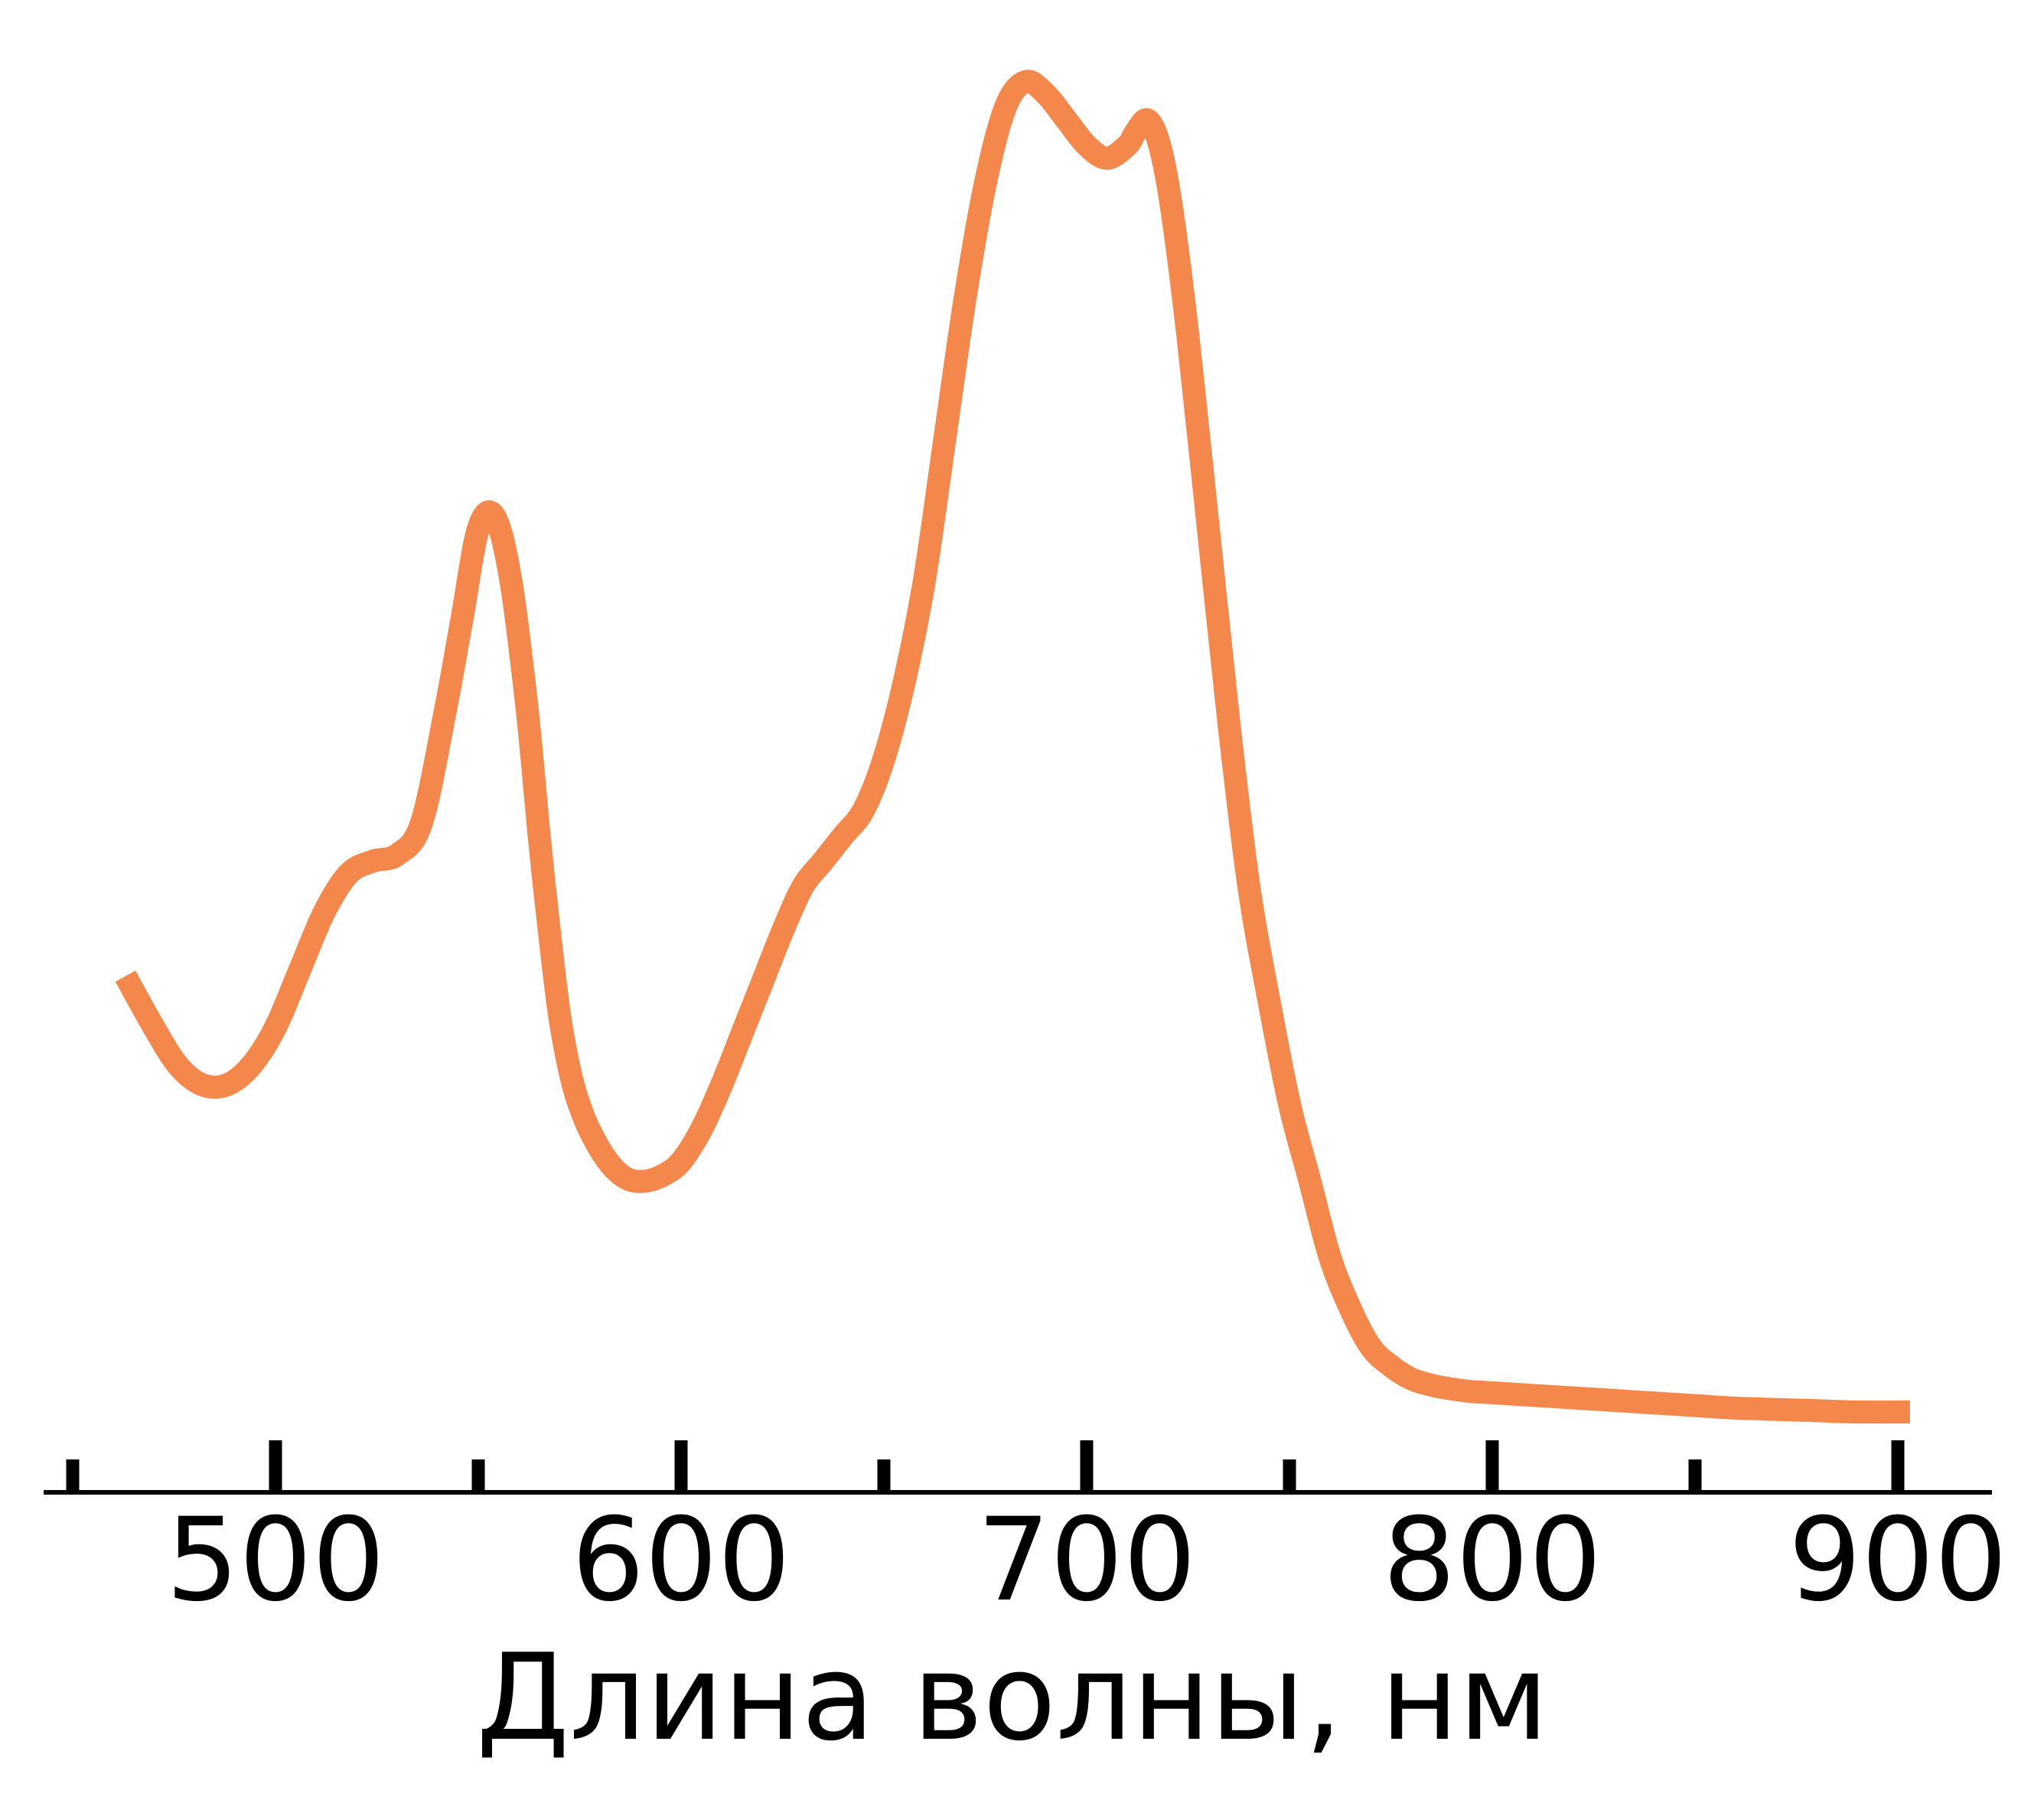 This screenshot has height=1800, width=2044. Describe the element at coordinates (681, 1560) in the screenshot. I see `x-tick-label: 600` at that location.